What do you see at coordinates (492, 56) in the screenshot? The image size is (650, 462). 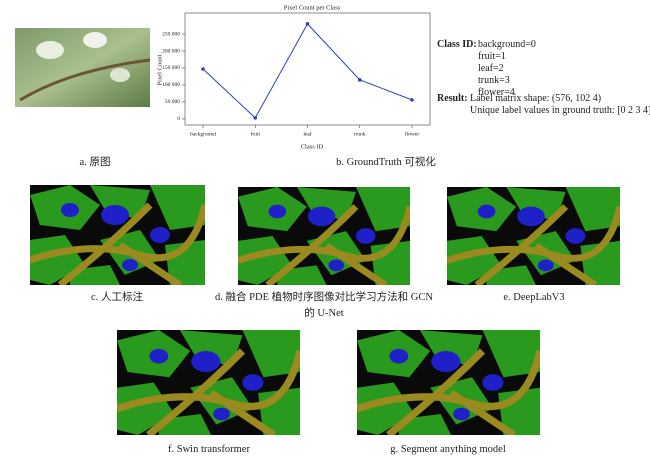 I see `class-1: fruit=1` at bounding box center [492, 56].